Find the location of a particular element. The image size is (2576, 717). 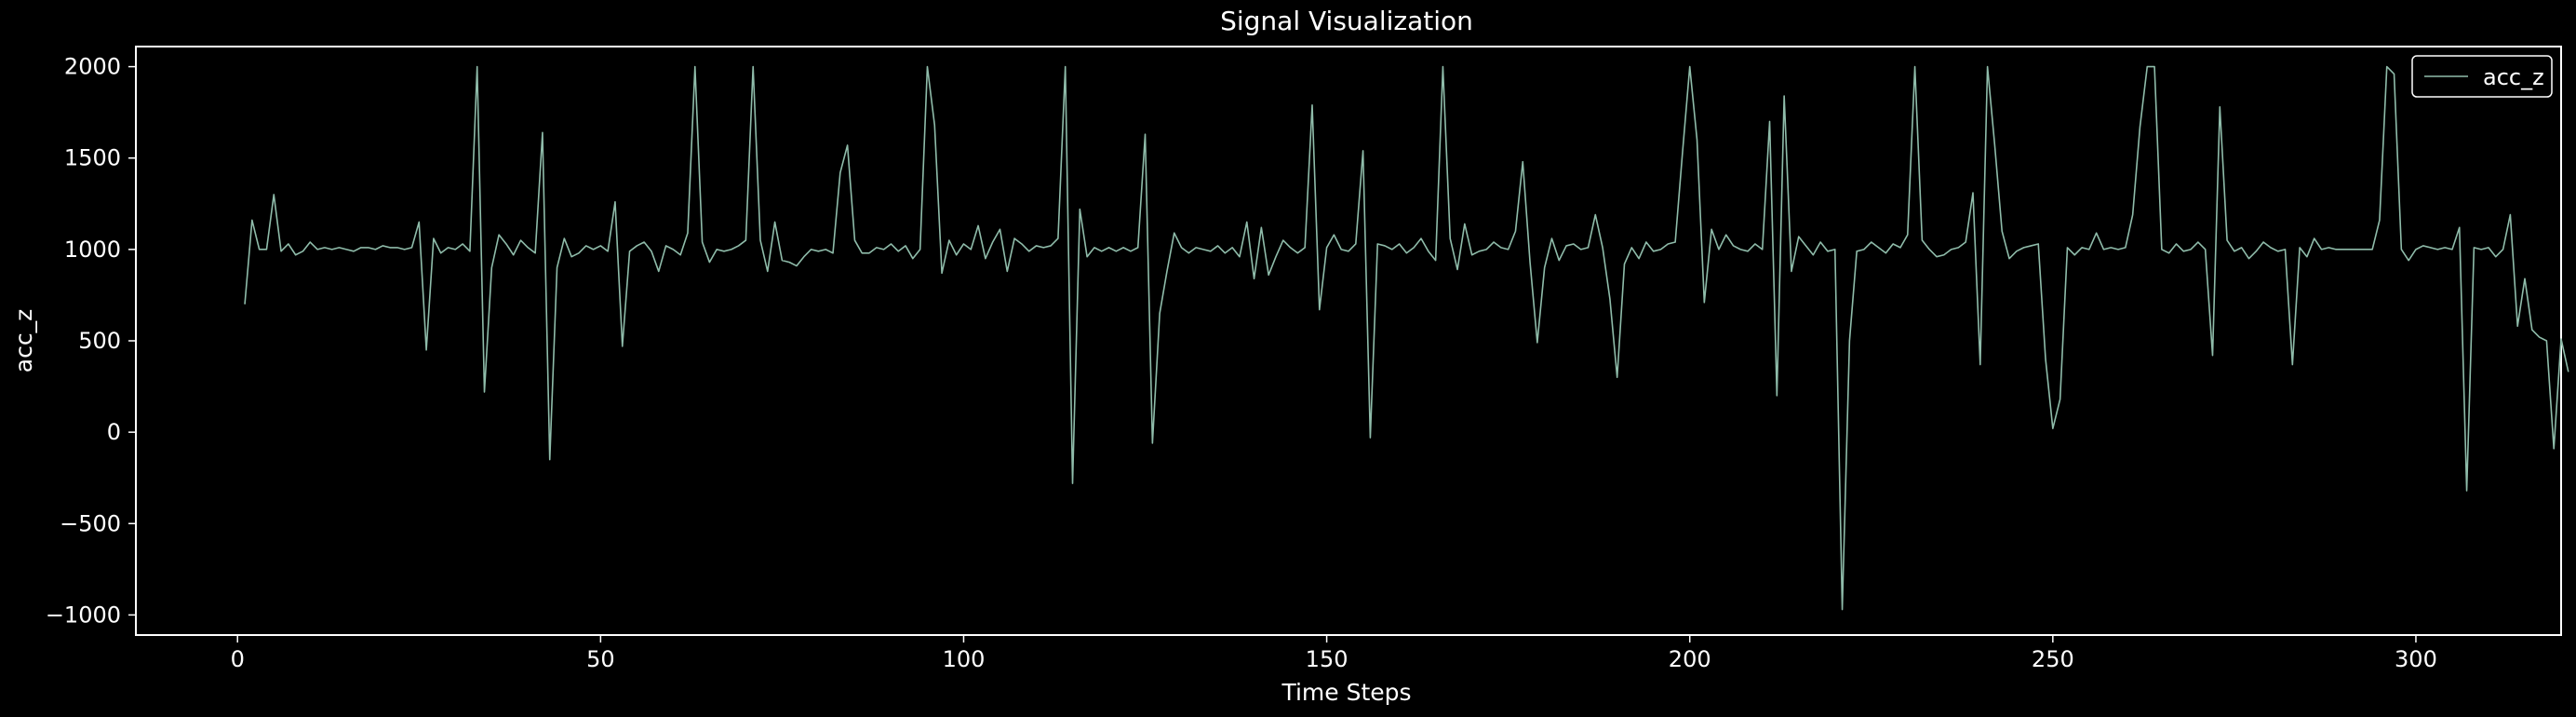

x-tick-label: 200 is located at coordinates (1690, 659).